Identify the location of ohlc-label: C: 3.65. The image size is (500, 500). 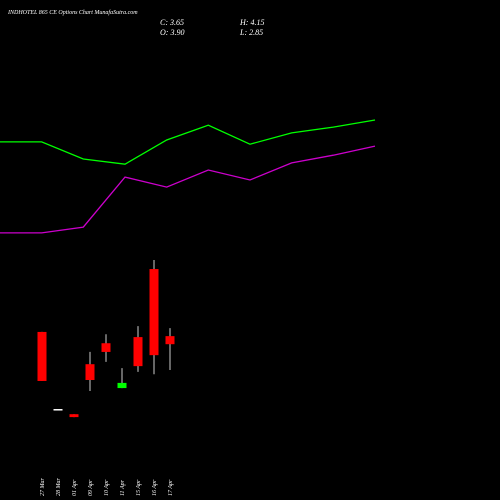
(172, 22).